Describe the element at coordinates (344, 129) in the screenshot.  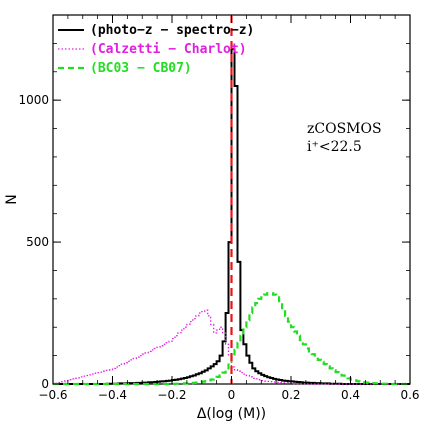
I see `annotation-line-1: zCOSMOS` at that location.